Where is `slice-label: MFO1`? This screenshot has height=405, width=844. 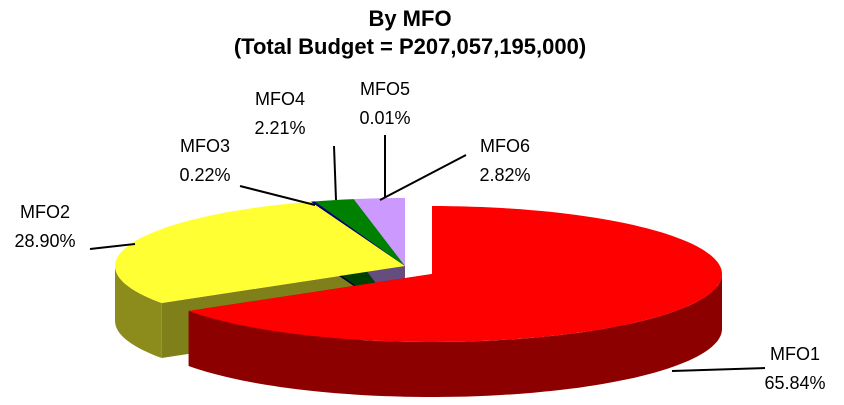
slice-label: MFO1 is located at coordinates (795, 354).